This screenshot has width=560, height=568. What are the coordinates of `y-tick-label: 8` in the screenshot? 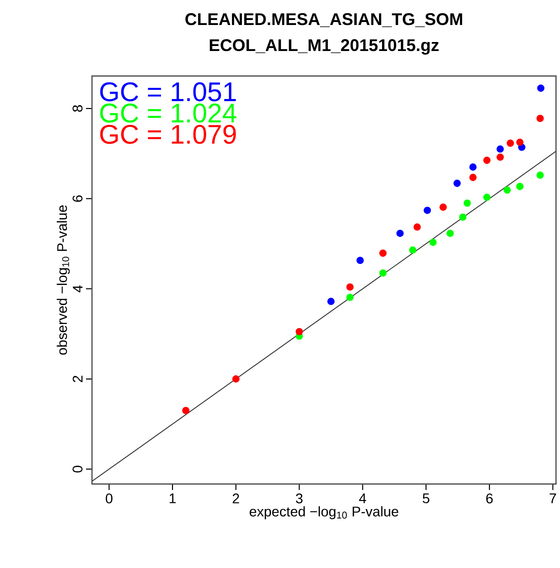 It's located at (77, 108).